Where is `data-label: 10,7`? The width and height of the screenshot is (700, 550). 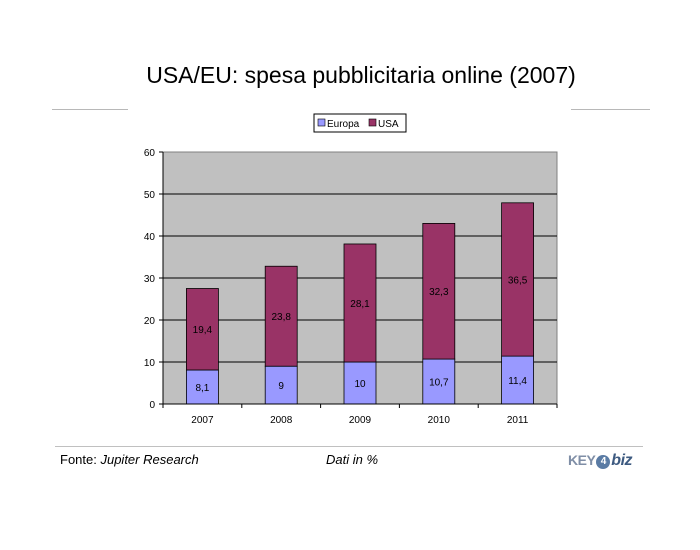
data-label: 10,7 is located at coordinates (439, 383).